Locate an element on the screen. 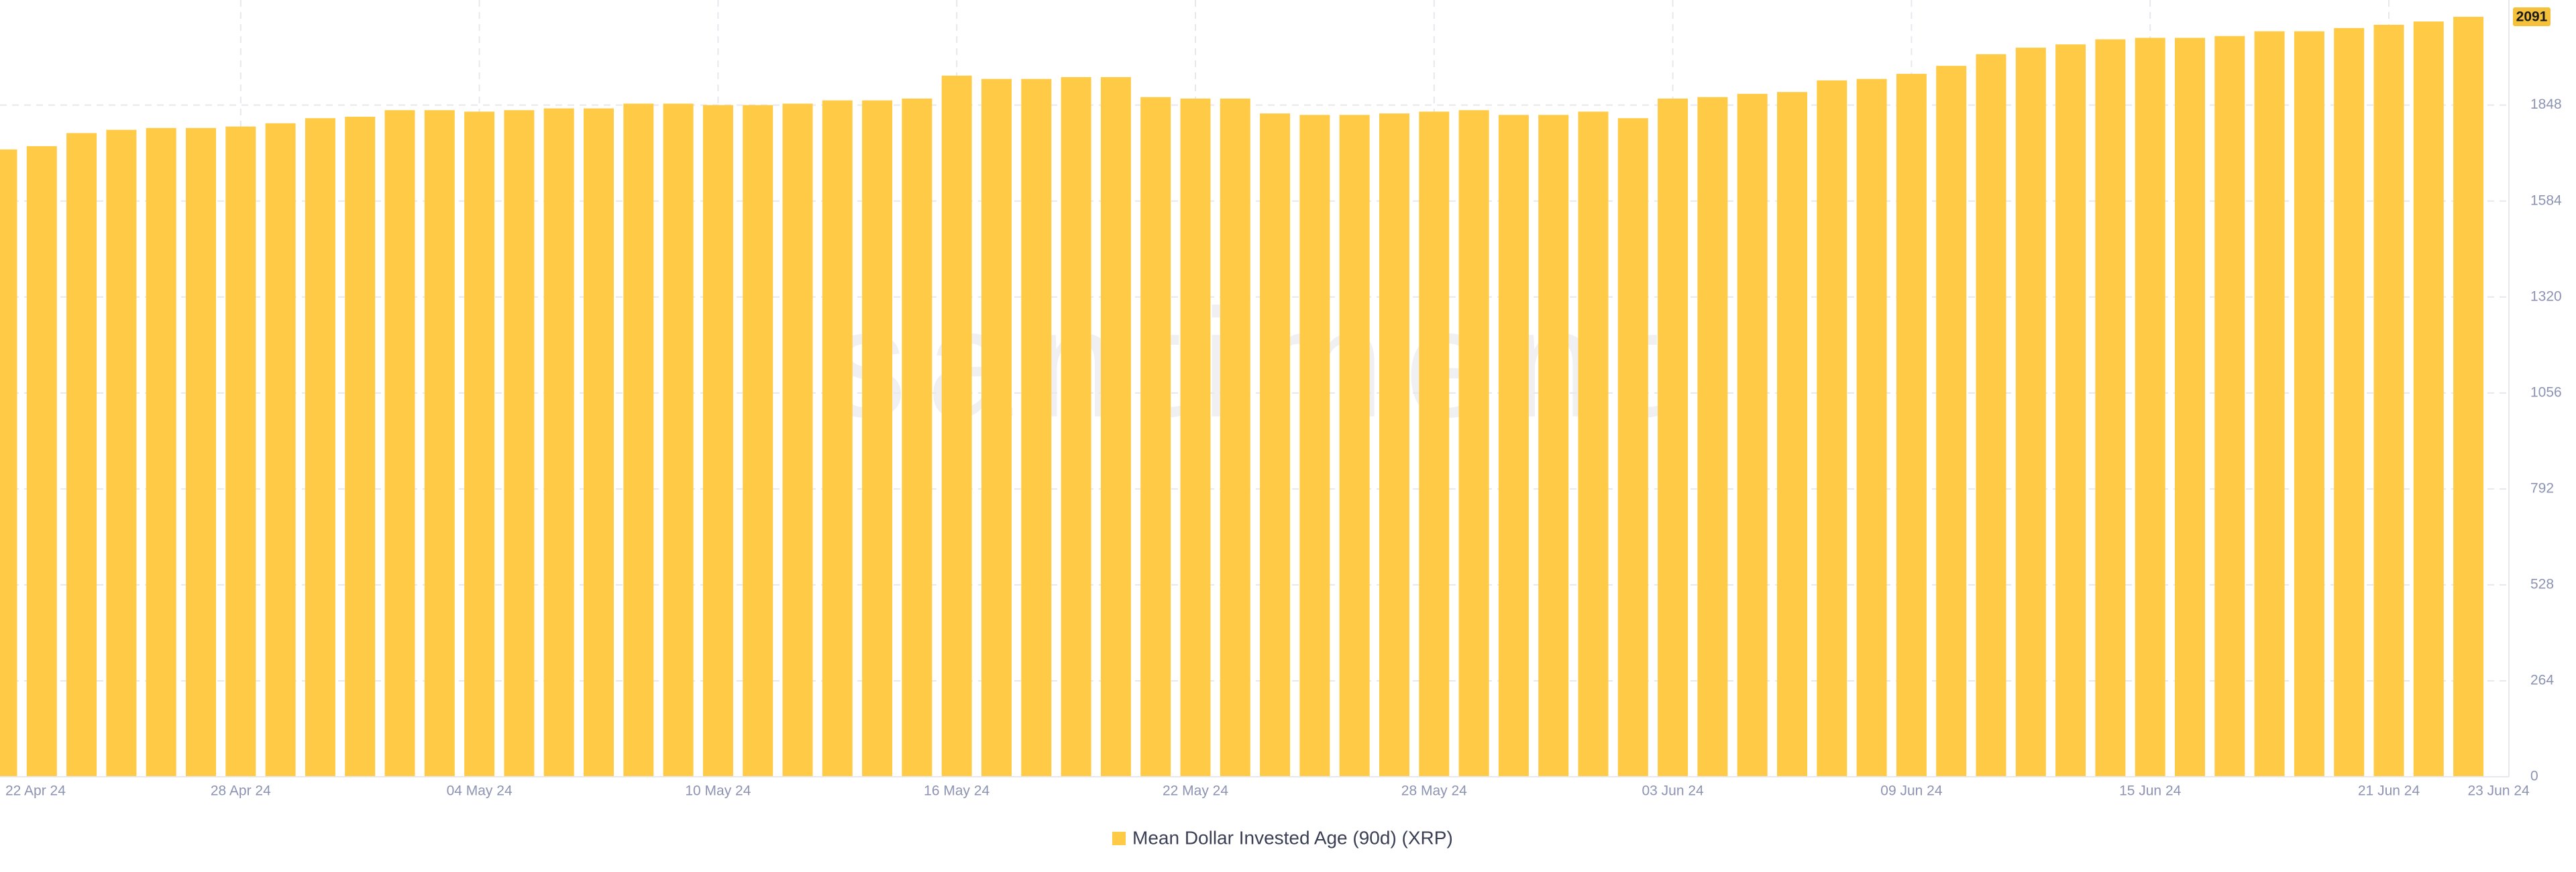 This screenshot has width=2576, height=872. x-tick-label: 22 Apr 24 is located at coordinates (35, 791).